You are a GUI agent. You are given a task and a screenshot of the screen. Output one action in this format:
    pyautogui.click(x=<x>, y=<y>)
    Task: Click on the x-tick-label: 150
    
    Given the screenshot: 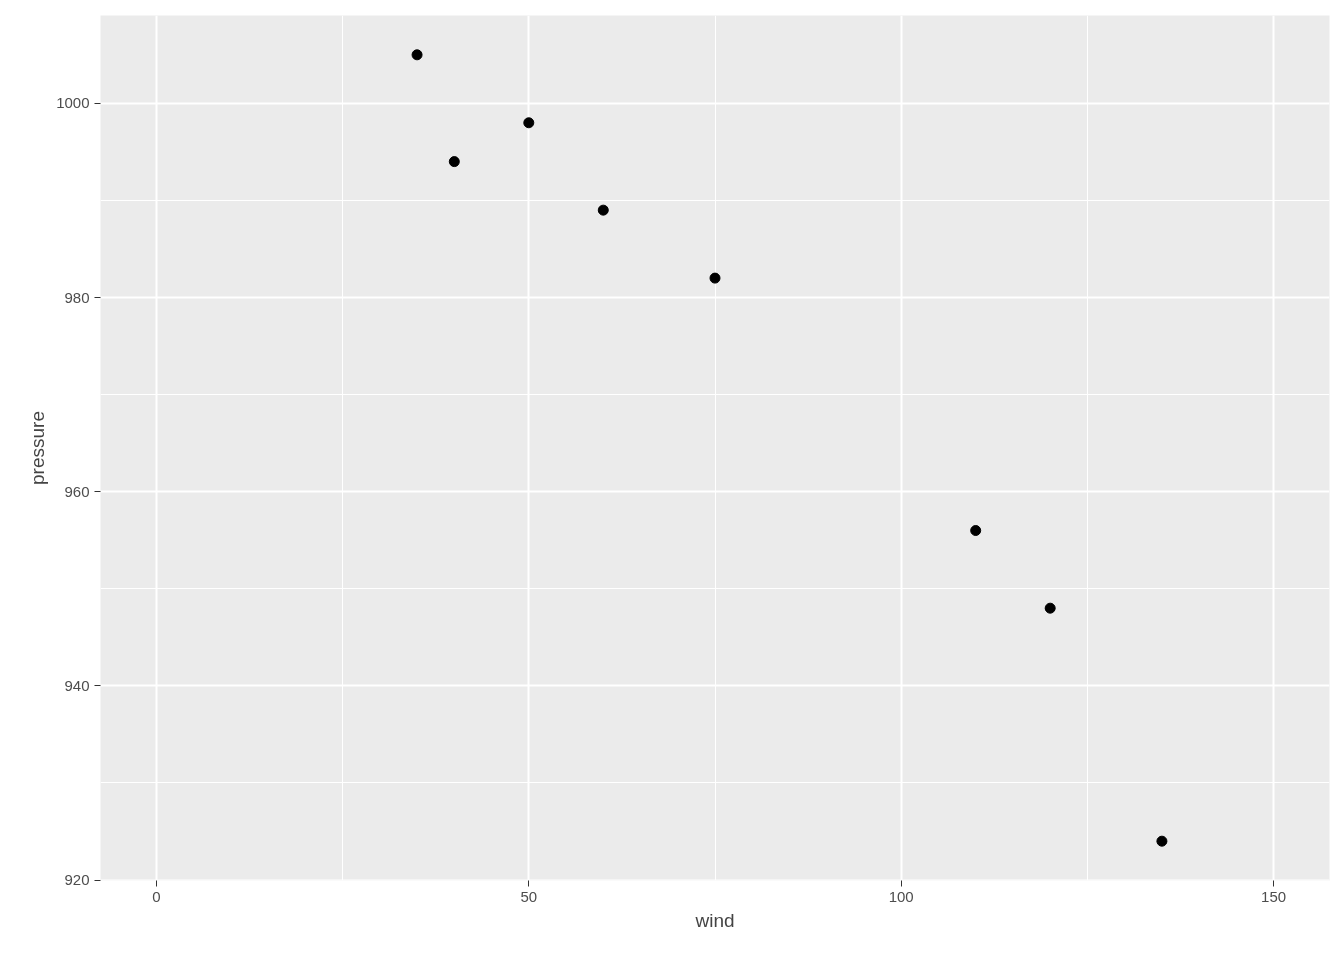 What is the action you would take?
    pyautogui.click(x=1274, y=896)
    